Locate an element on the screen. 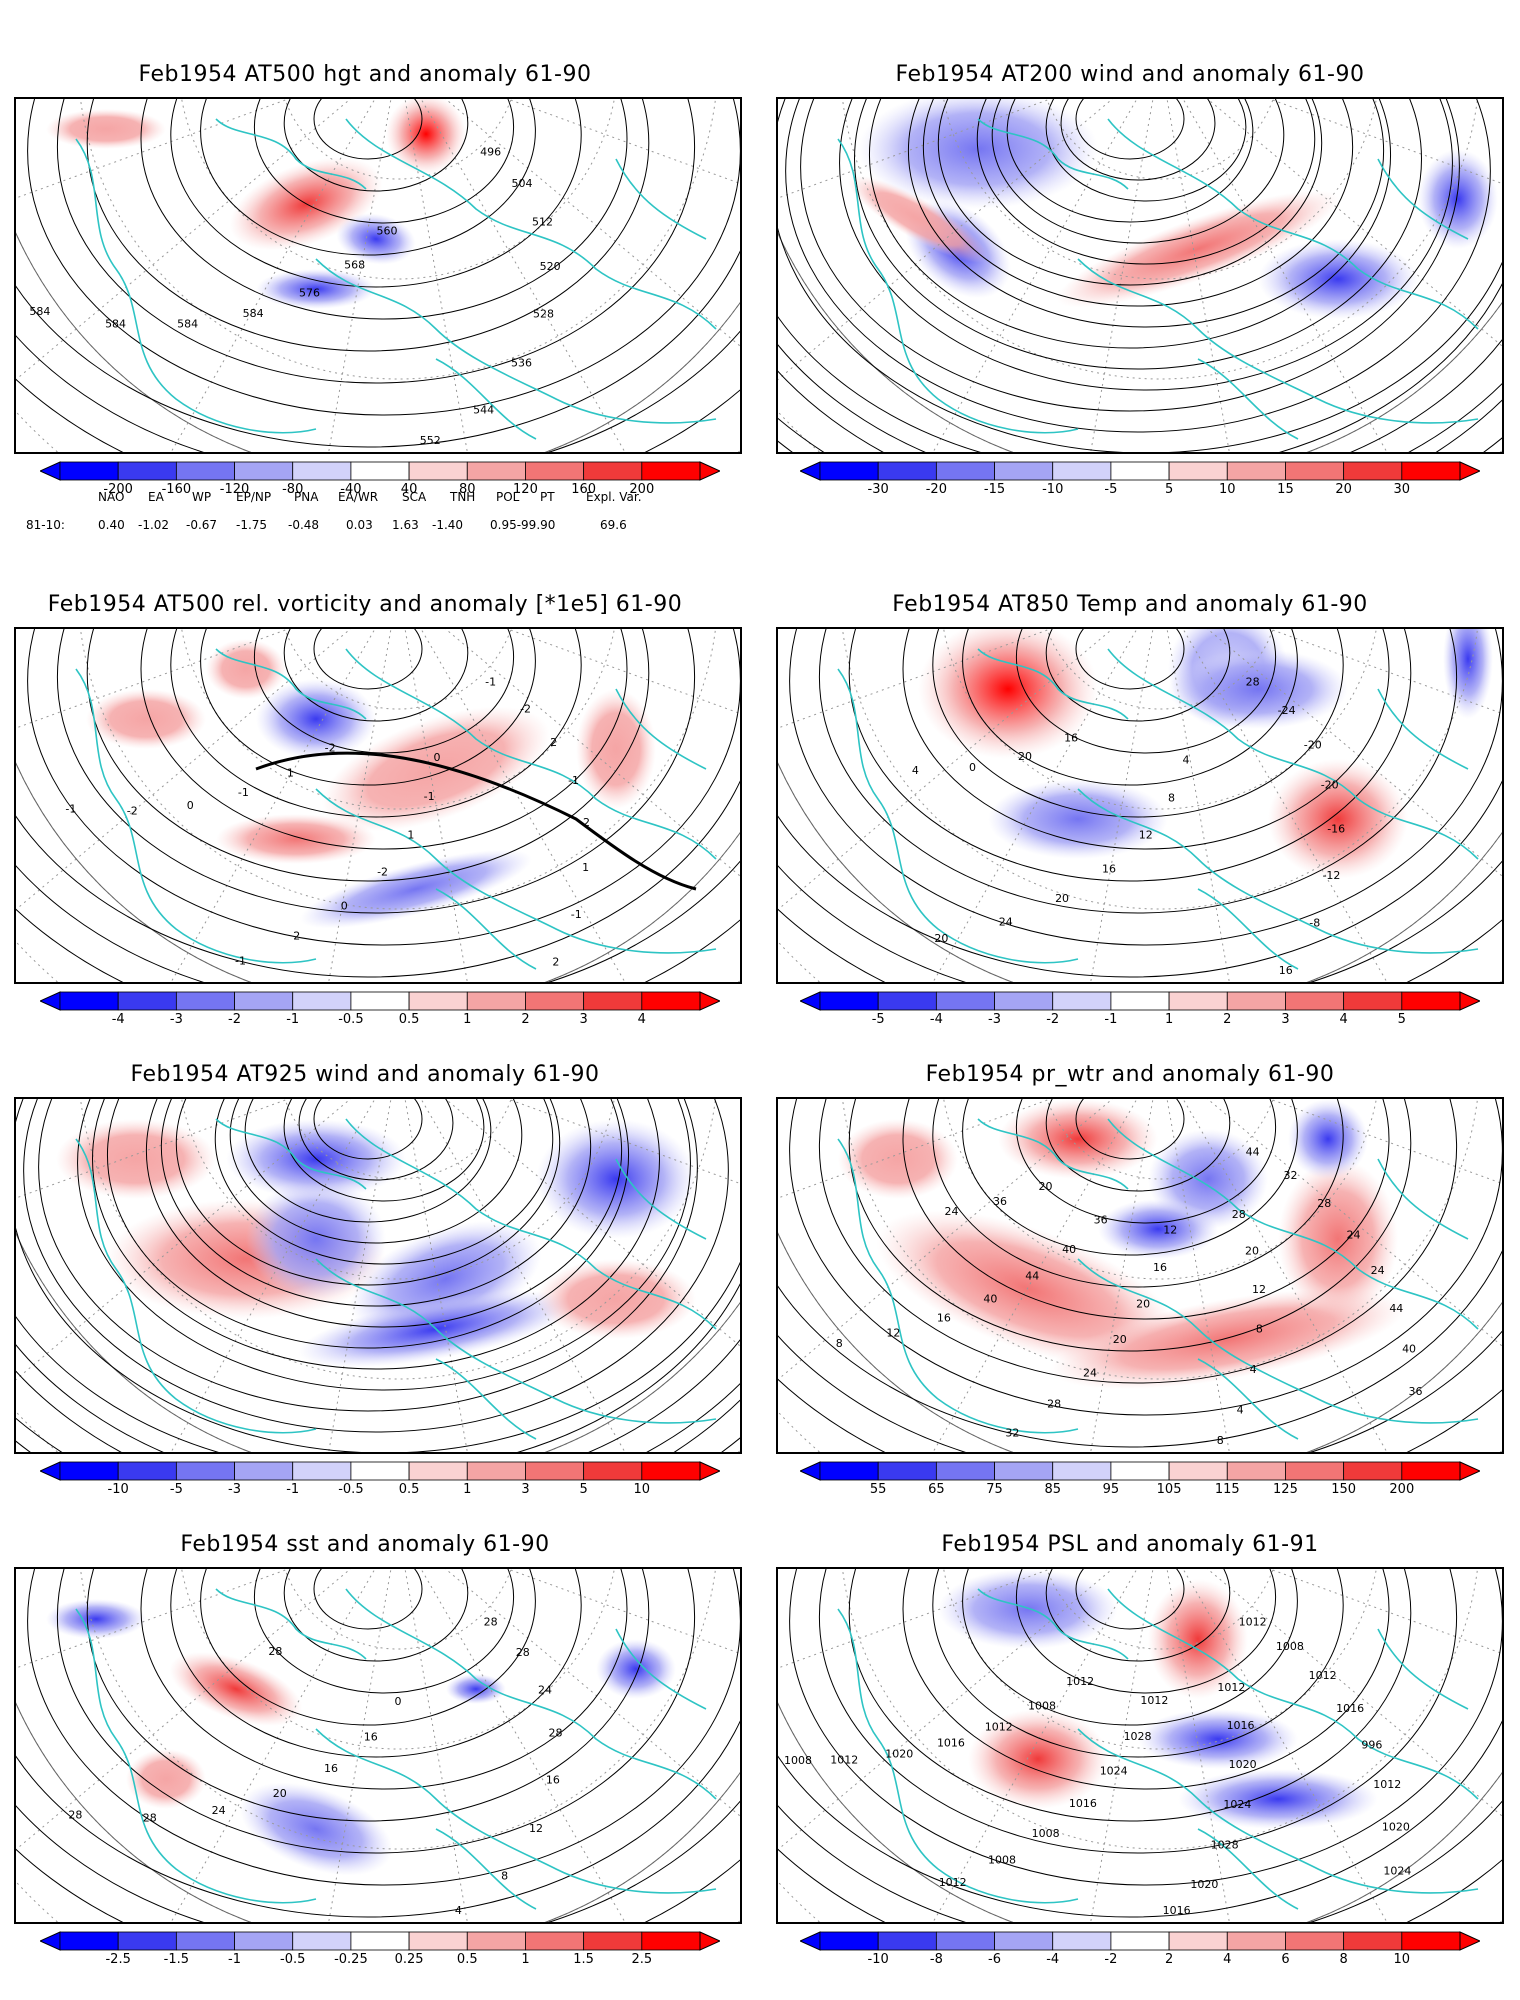 Image resolution: width=1520 pixels, height=2000 pixels. contour-label: 16 is located at coordinates (1160, 1267).